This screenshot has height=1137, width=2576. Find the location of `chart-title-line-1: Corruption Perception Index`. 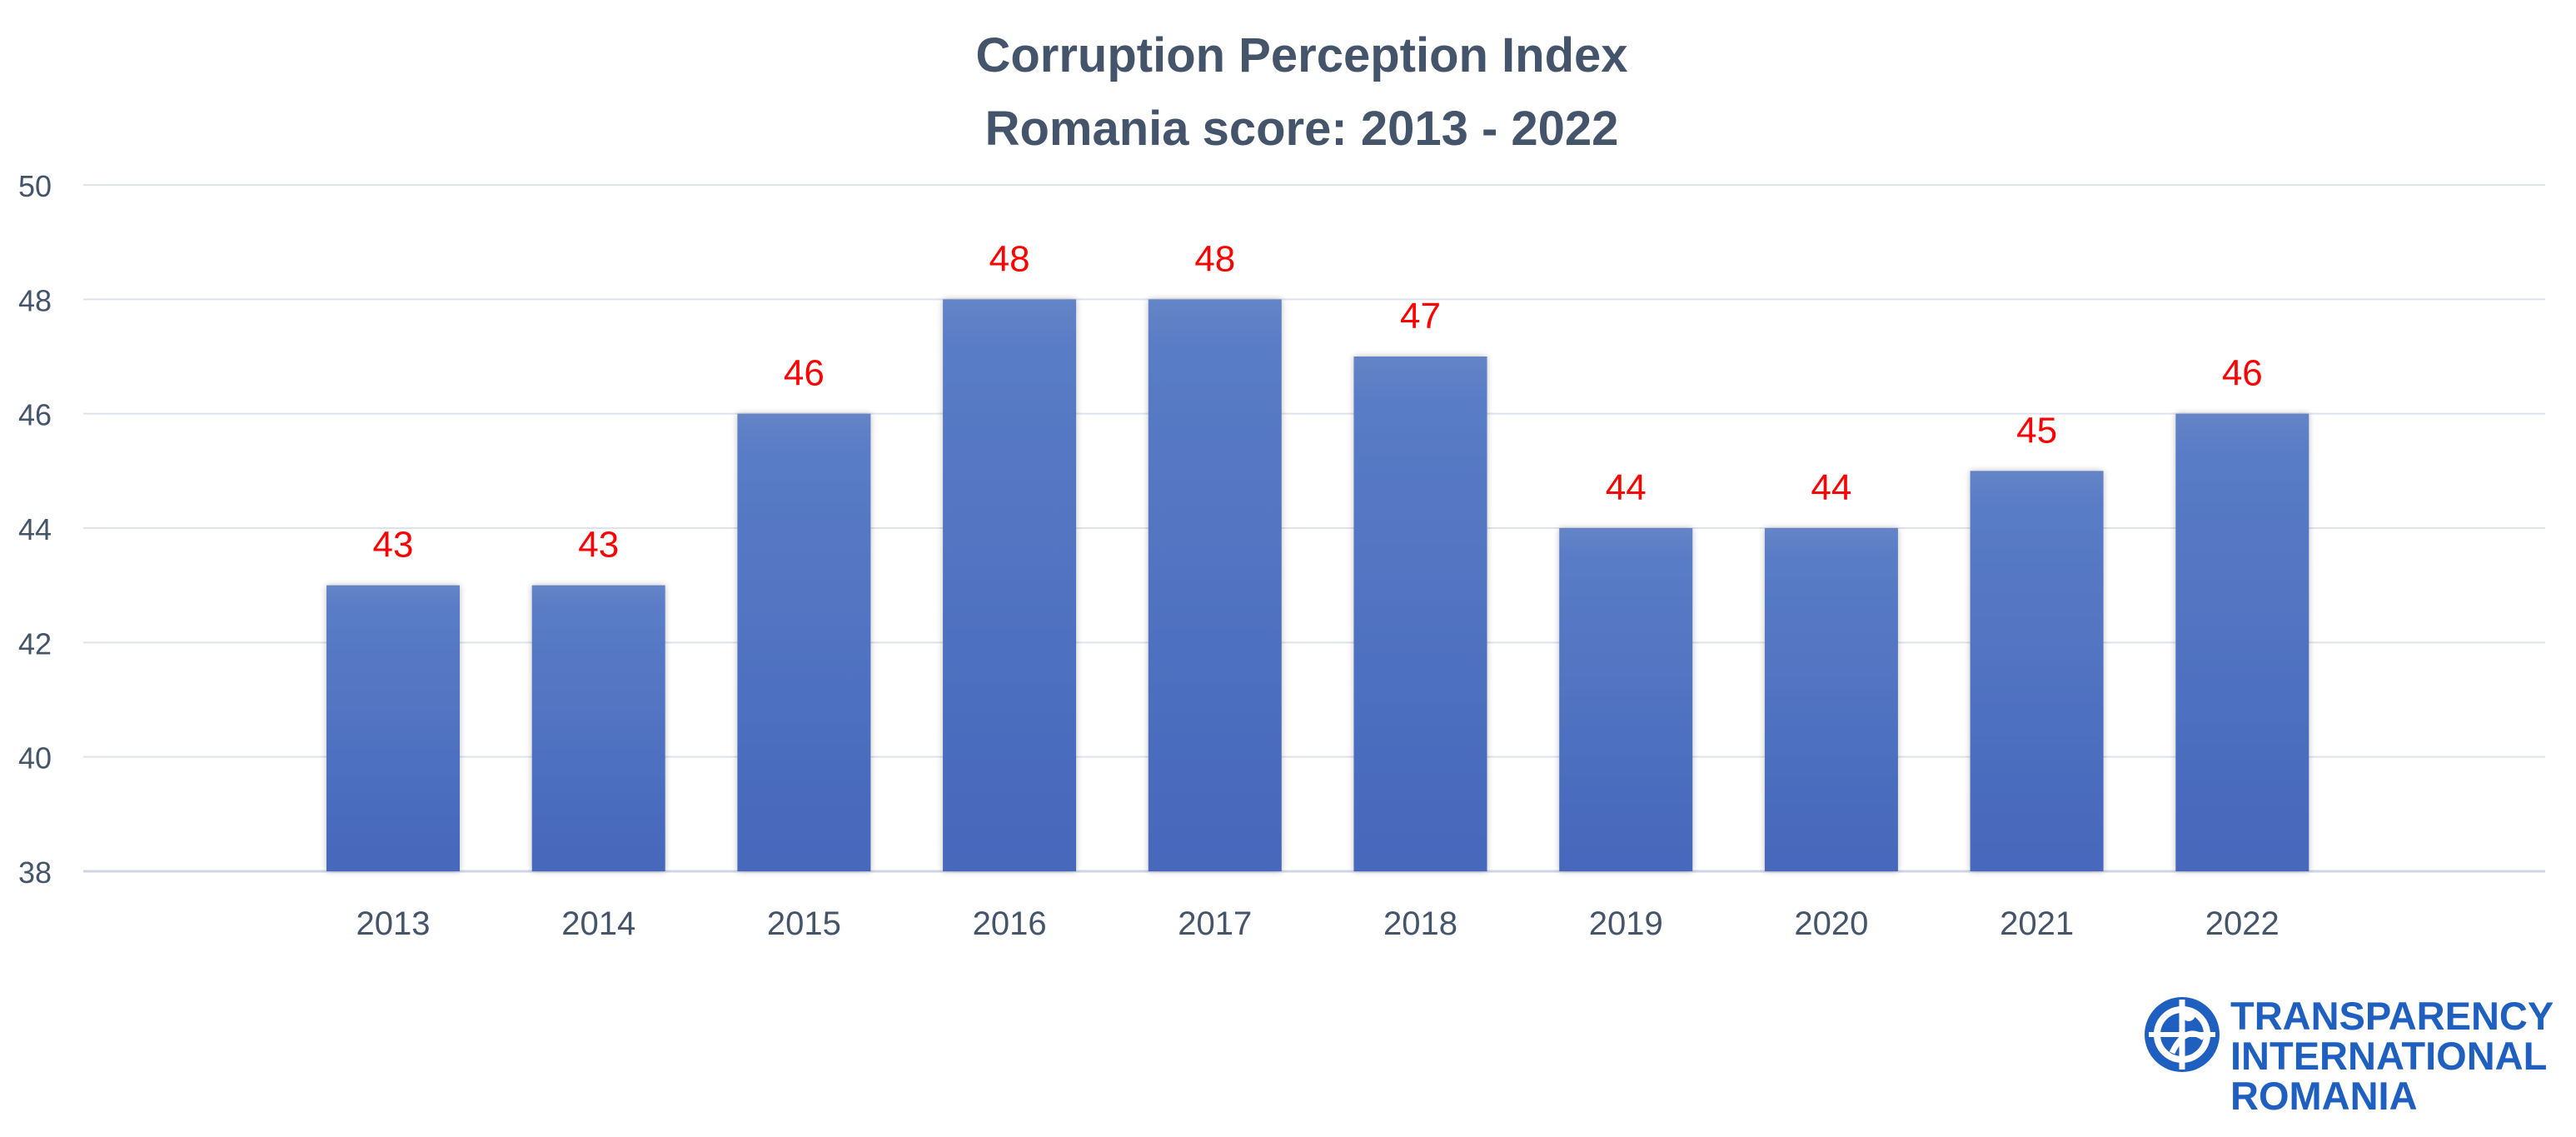

chart-title-line-1: Corruption Perception Index is located at coordinates (1301, 55).